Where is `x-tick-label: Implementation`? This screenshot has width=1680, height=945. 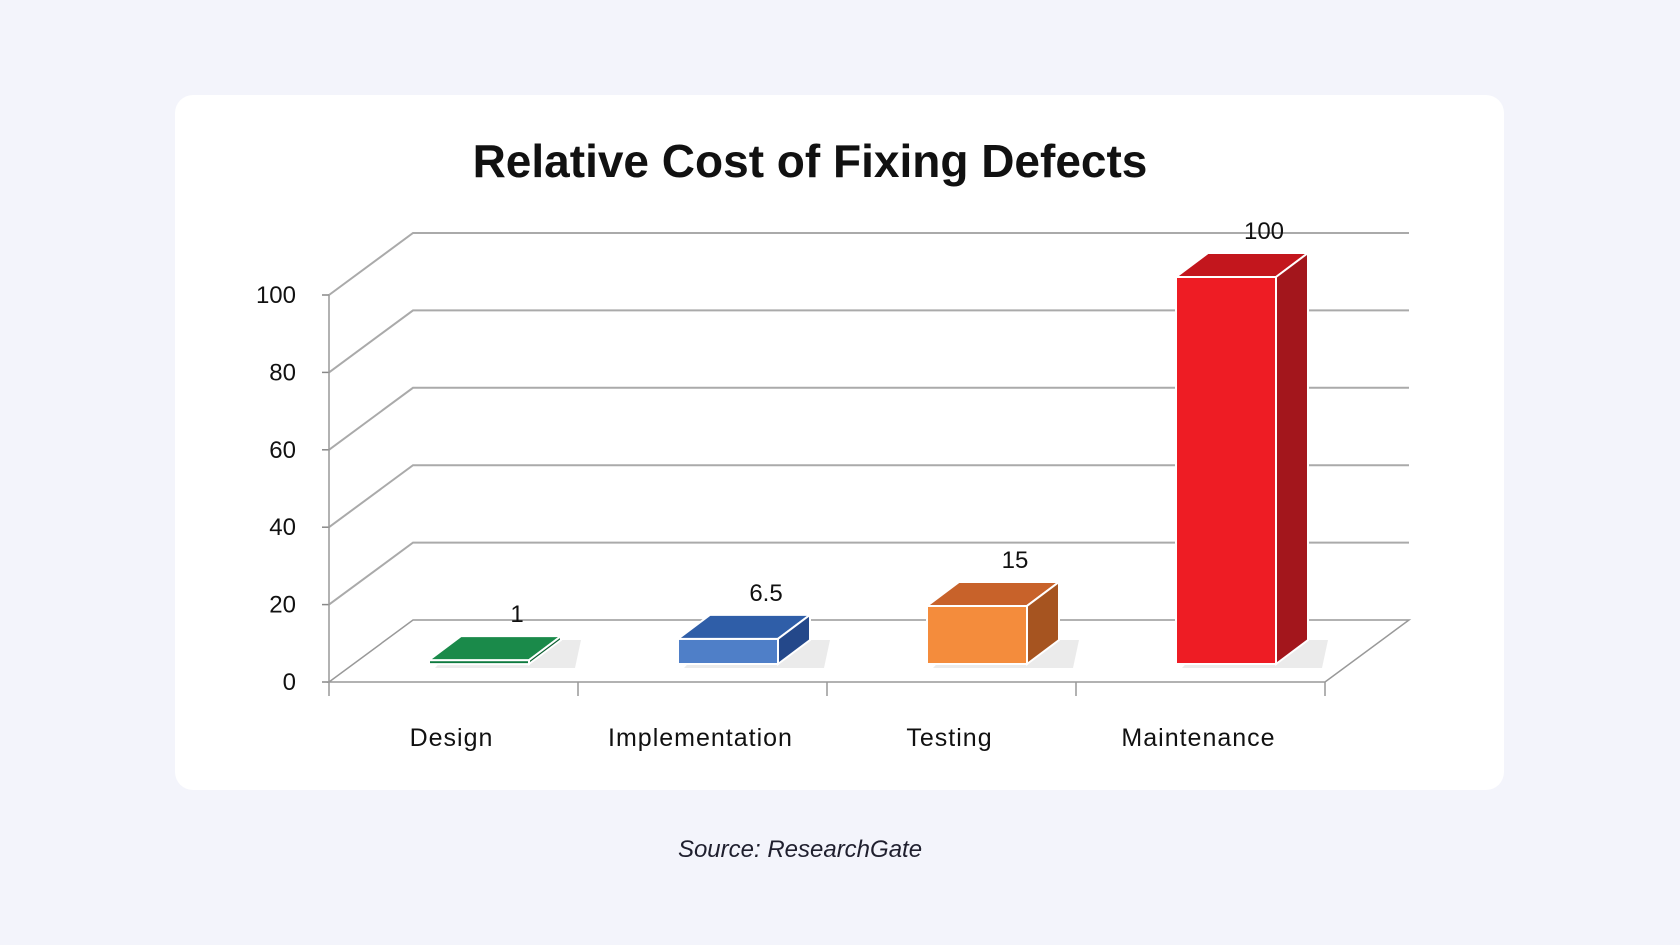 x-tick-label: Implementation is located at coordinates (700, 738).